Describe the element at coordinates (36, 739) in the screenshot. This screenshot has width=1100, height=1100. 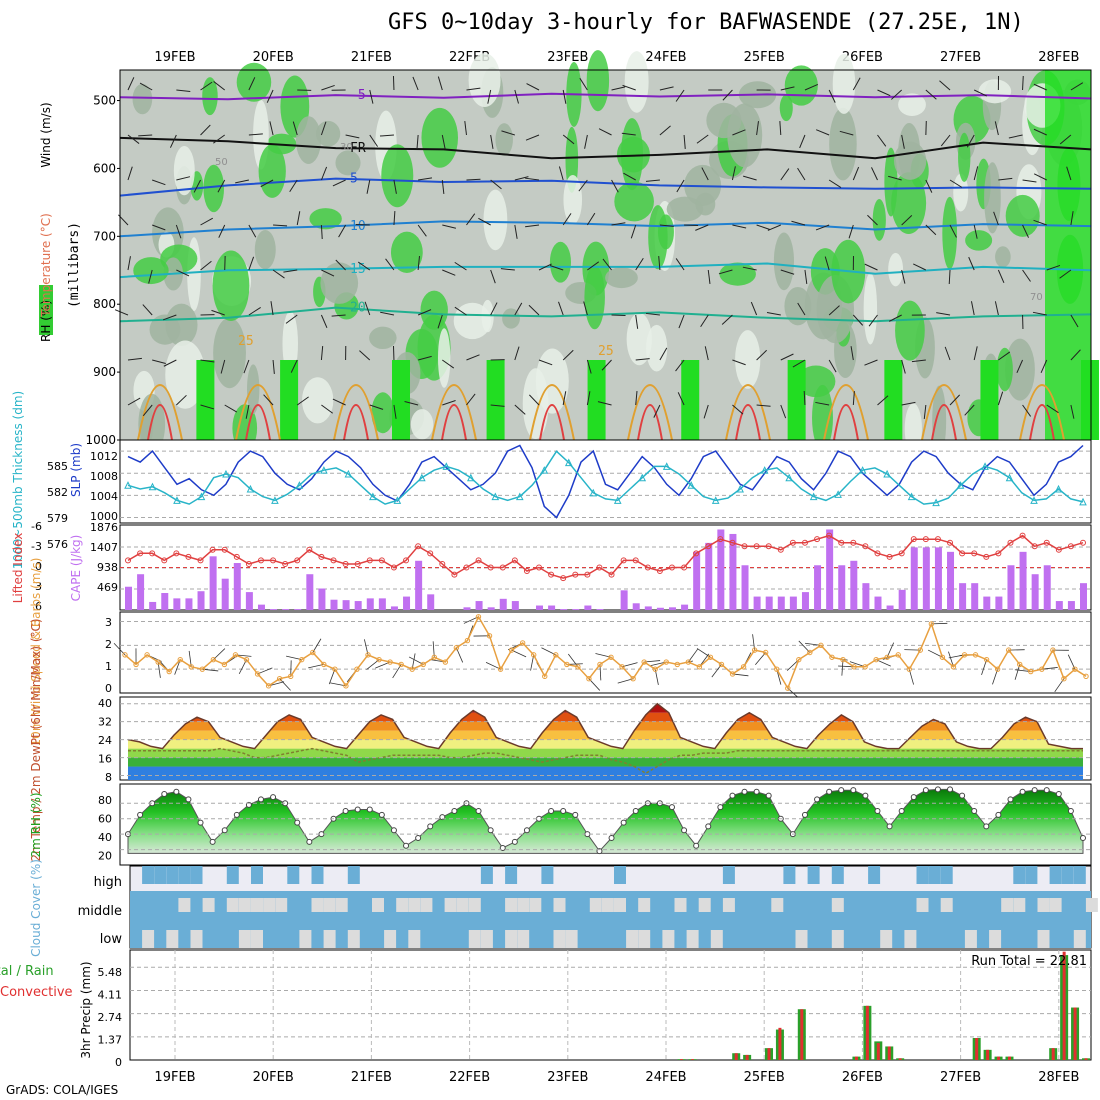
I see `temp-axis-label: 2m Temp / 2m DewPt (6hr Min/Max) (°C)` at that location.